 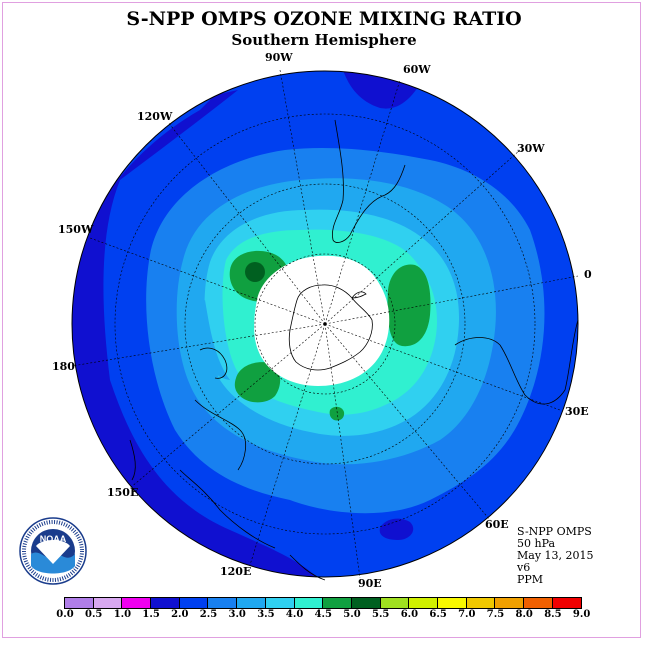 What do you see at coordinates (227, 509) in the screenshot?
I see `australia-outline` at bounding box center [227, 509].